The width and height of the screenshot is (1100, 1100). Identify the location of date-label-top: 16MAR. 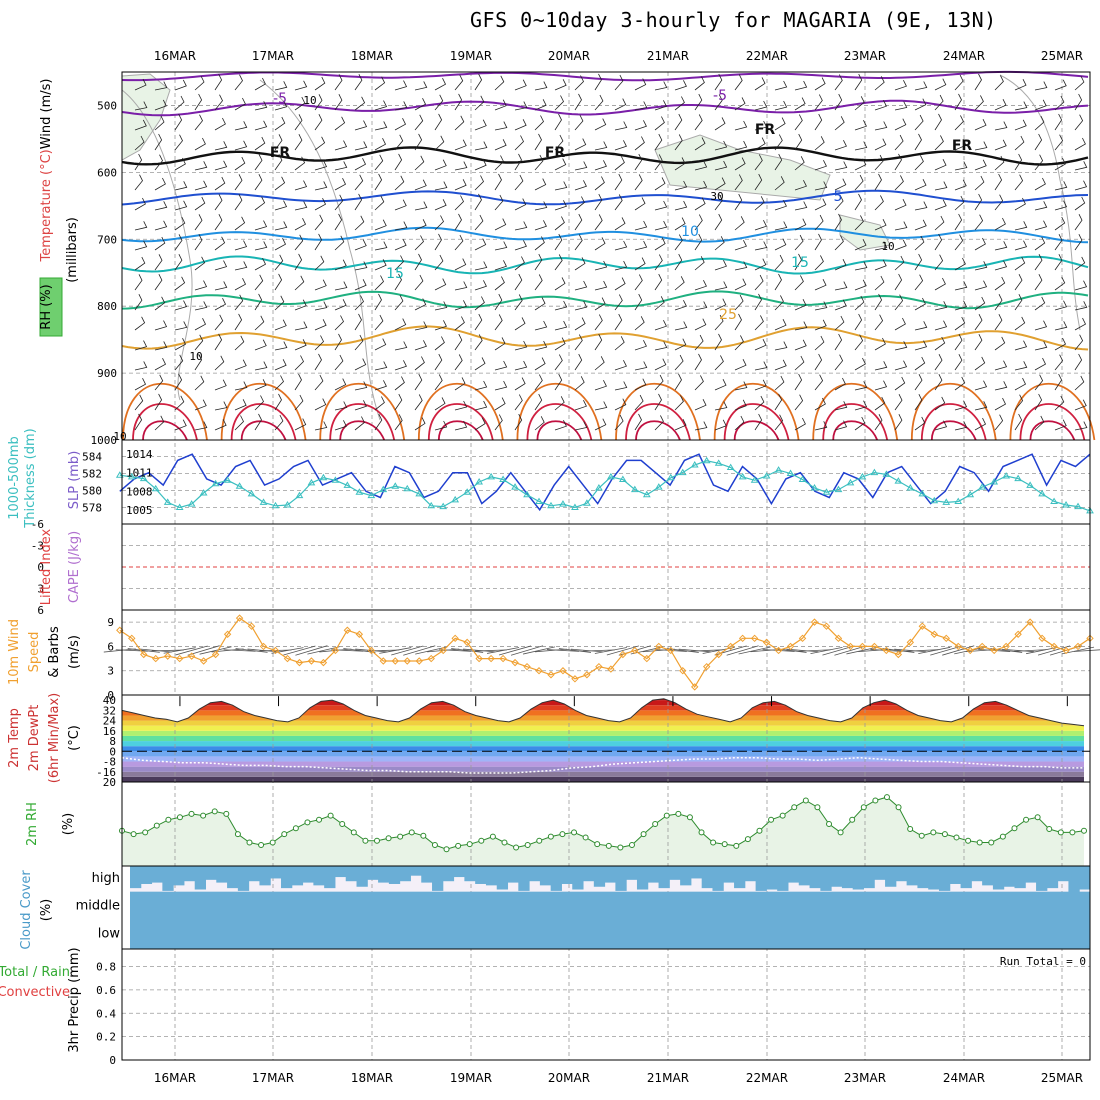
(175, 56).